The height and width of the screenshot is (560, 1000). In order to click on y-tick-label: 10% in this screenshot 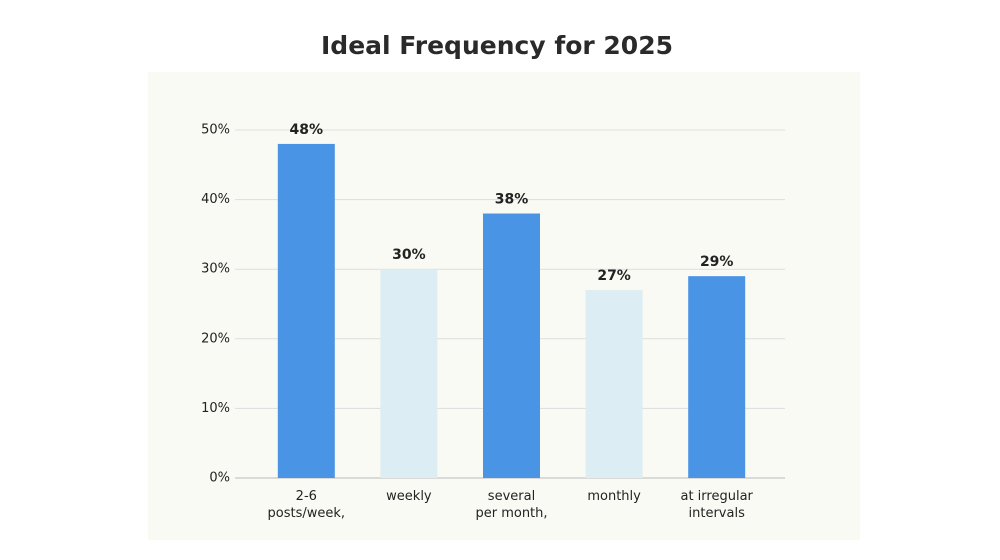, I will do `click(215, 408)`.